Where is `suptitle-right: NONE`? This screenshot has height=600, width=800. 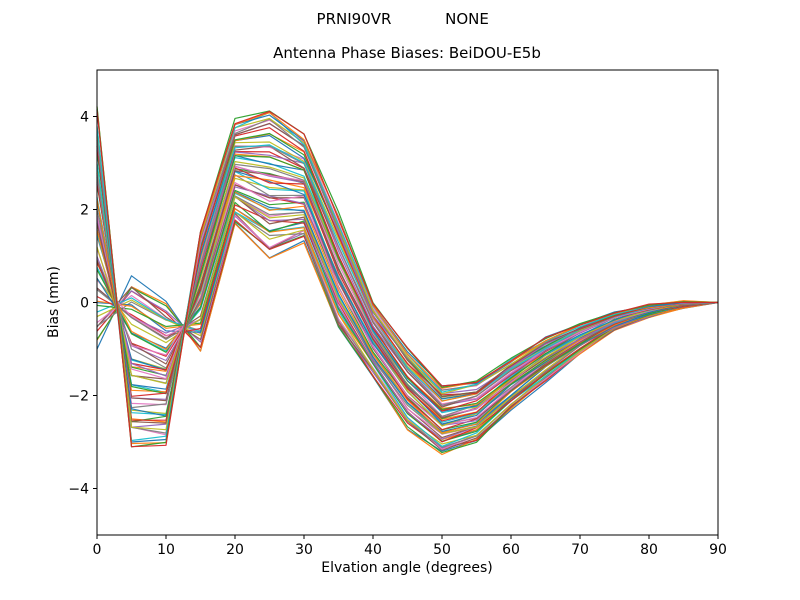 suptitle-right: NONE is located at coordinates (467, 19).